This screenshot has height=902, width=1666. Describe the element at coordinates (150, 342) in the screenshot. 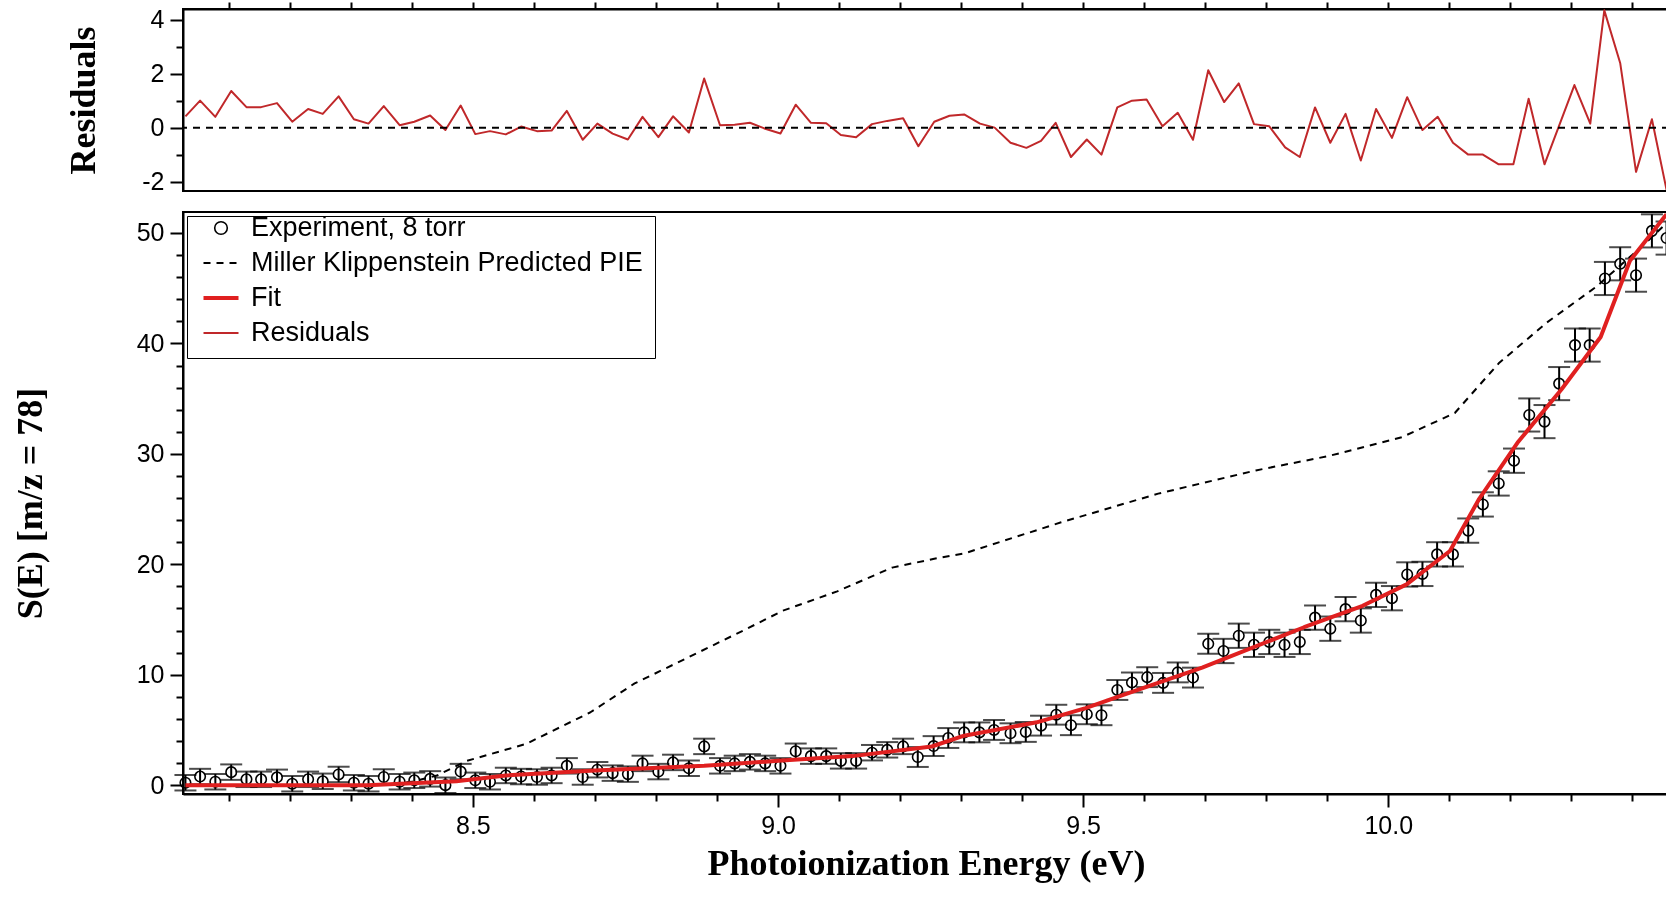

I see `y-tick-label: 40` at that location.